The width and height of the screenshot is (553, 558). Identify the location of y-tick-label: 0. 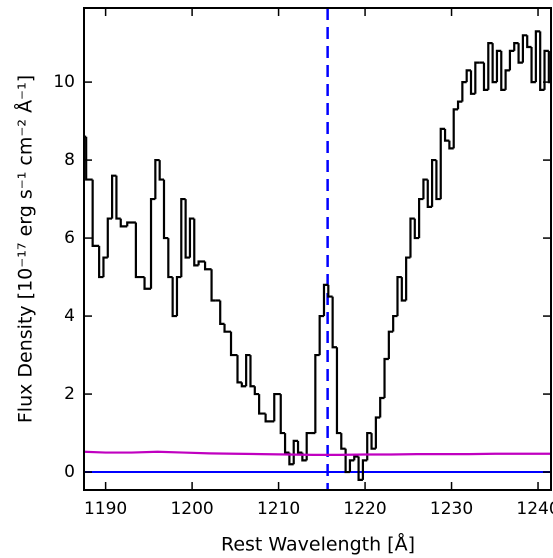
(69, 472).